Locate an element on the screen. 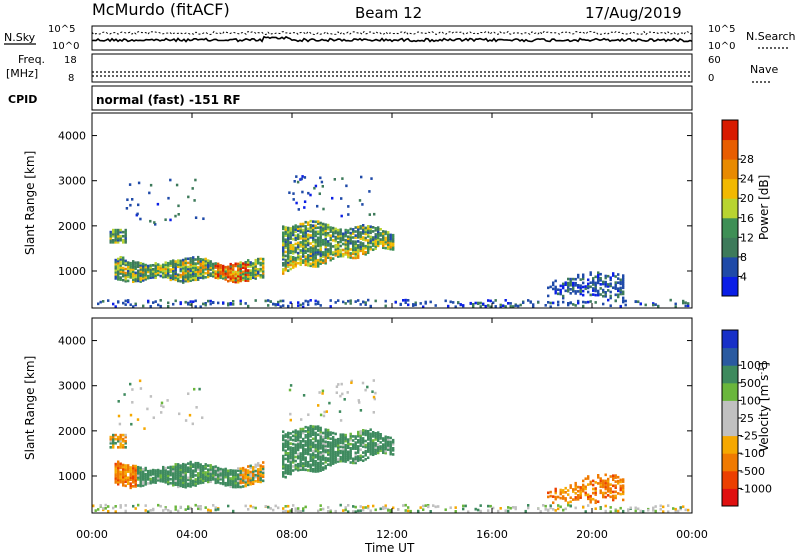  power-colorbar-swatch is located at coordinates (730, 227).